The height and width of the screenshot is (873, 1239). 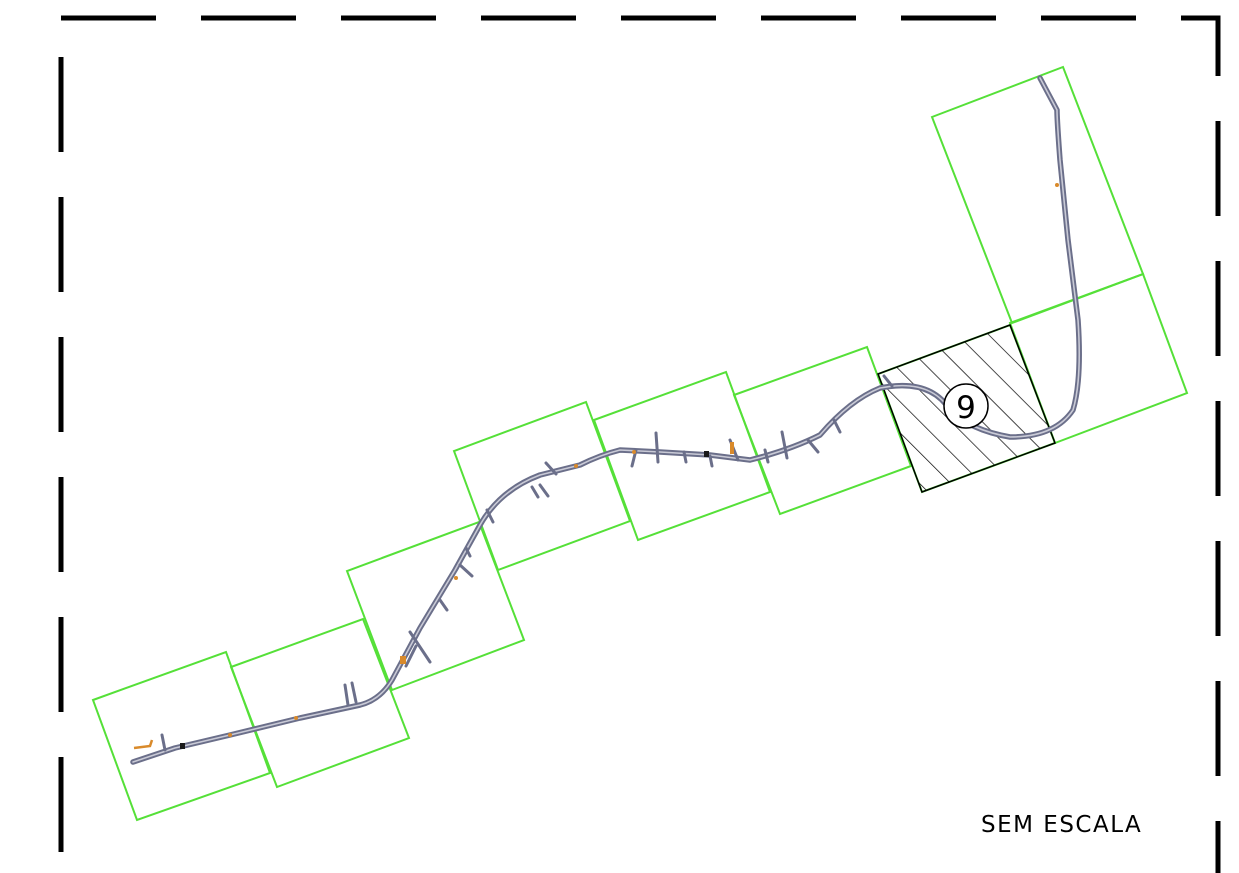 I want to click on sheet-number-label: 9, so click(x=966, y=408).